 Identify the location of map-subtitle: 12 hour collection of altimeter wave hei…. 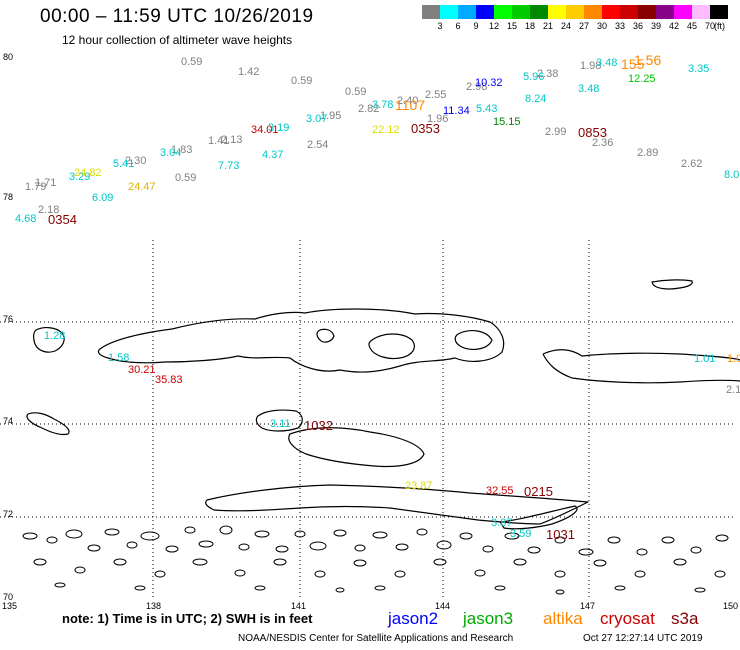
(177, 40).